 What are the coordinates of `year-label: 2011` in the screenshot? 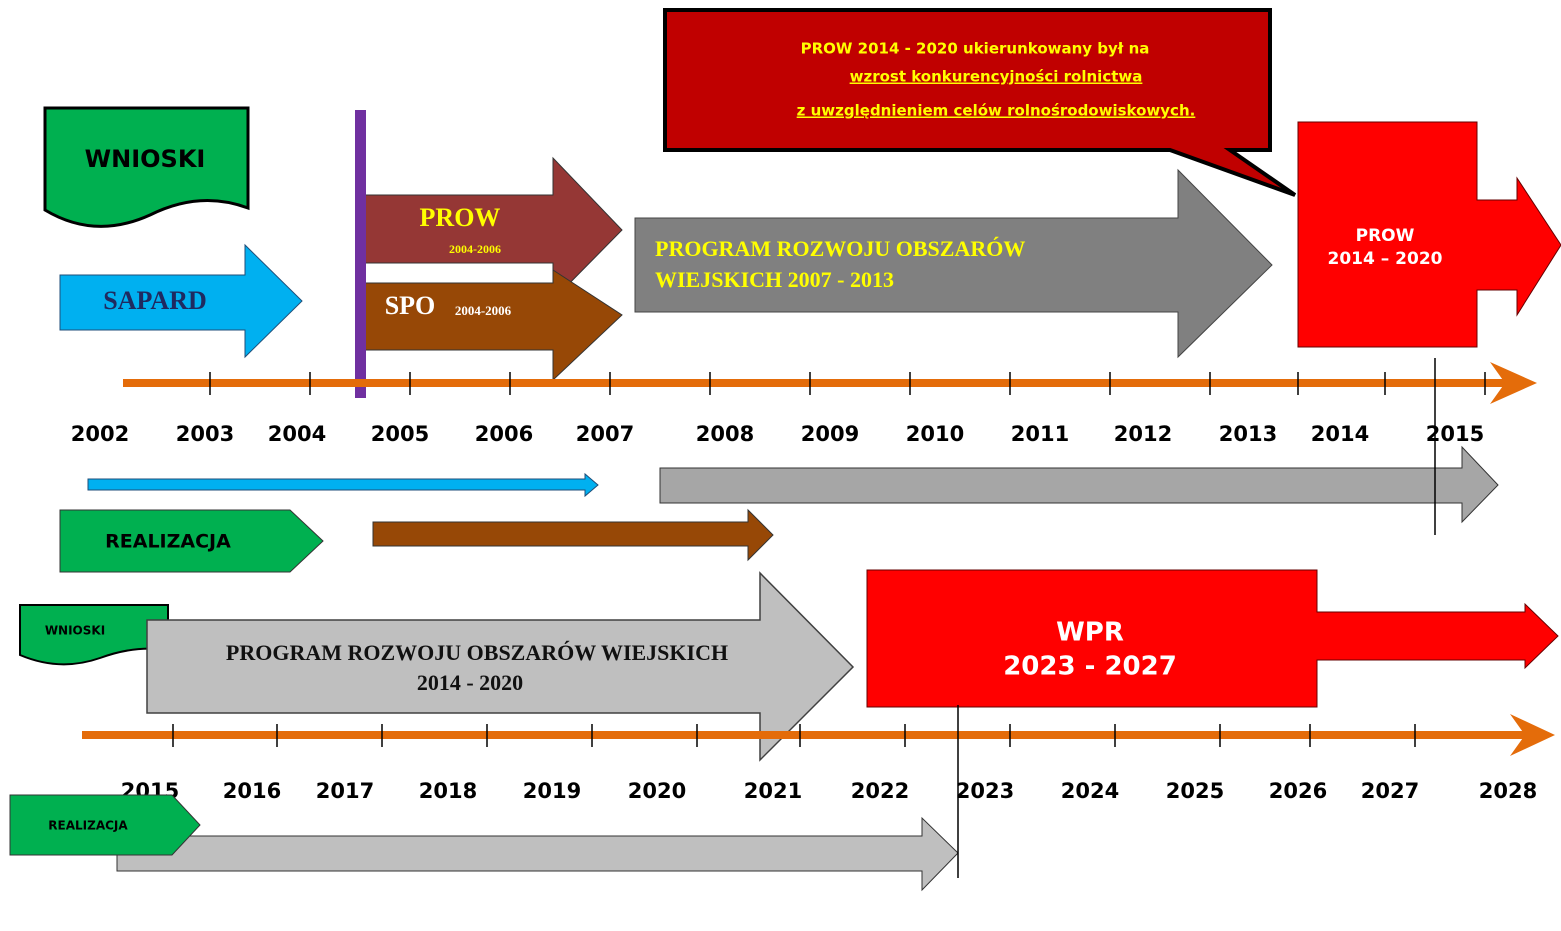 It's located at (1040, 434).